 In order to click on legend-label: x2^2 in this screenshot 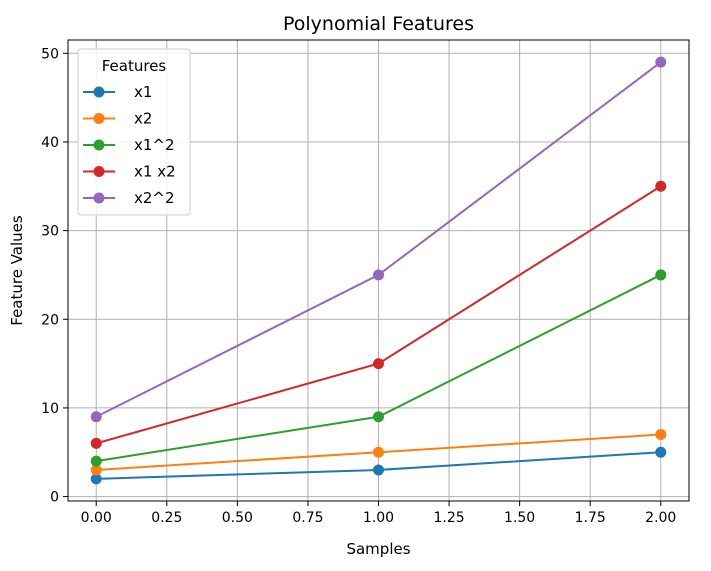, I will do `click(154, 198)`.